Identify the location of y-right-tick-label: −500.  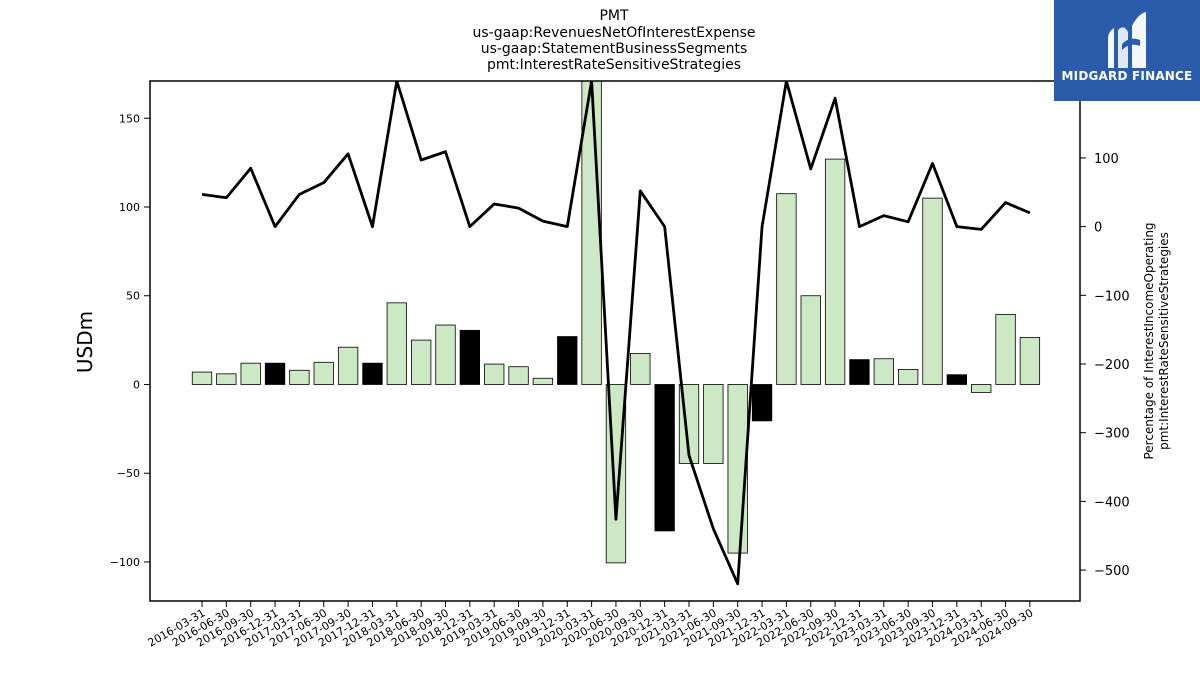
(1112, 571).